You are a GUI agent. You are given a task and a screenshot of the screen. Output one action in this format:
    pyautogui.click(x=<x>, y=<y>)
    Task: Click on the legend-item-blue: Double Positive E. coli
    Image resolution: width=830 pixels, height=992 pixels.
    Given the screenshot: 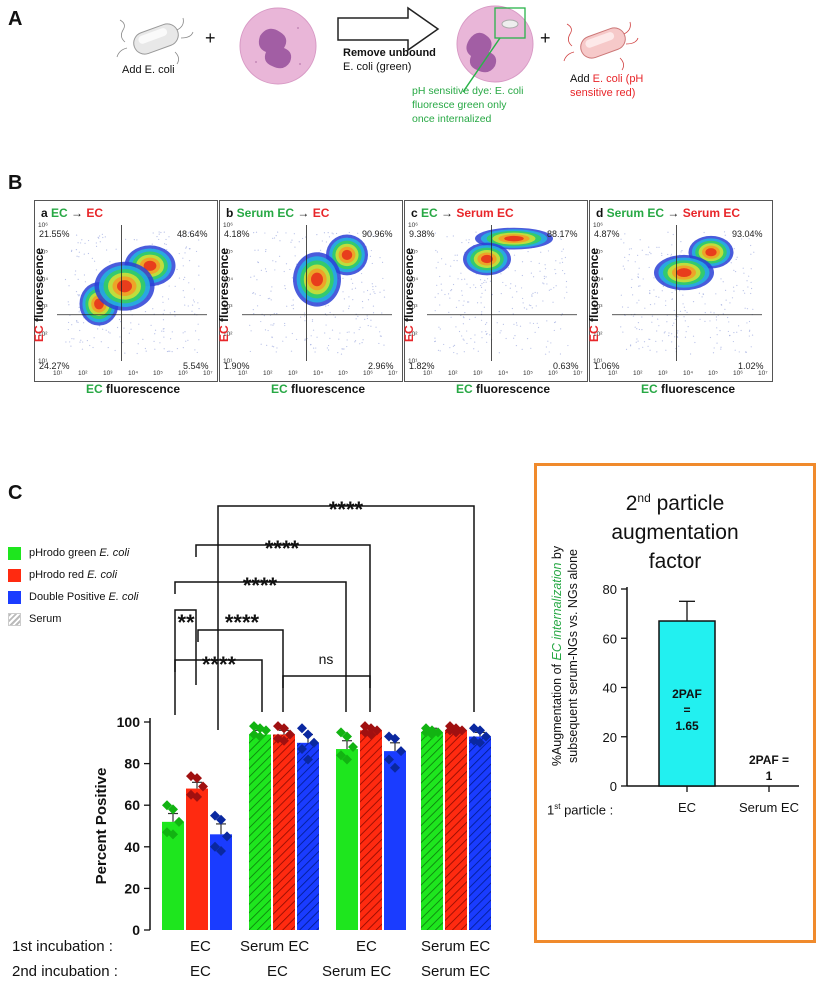 What is the action you would take?
    pyautogui.click(x=73, y=597)
    